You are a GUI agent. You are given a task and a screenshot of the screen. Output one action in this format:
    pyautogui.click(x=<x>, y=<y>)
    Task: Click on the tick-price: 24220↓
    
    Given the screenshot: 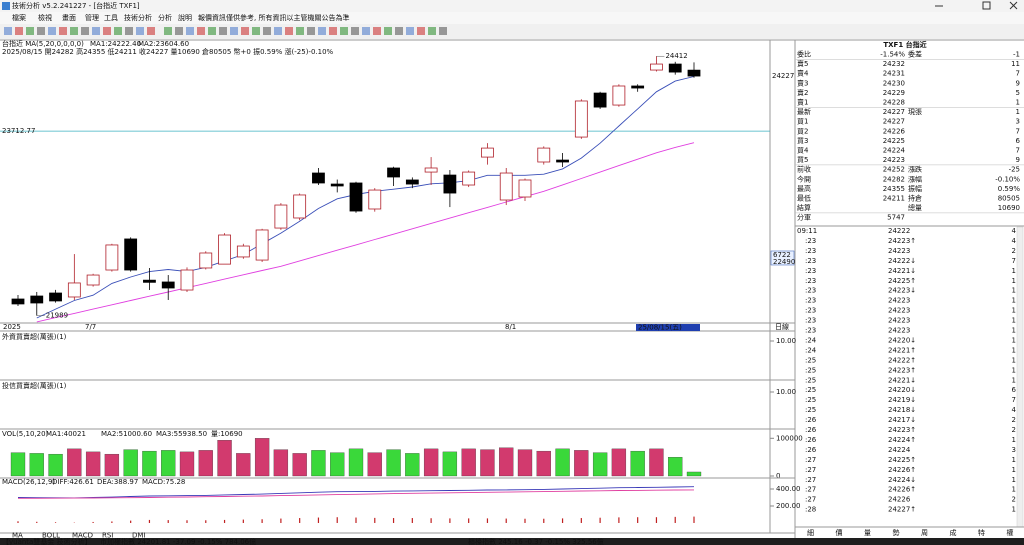 What is the action you would take?
    pyautogui.click(x=902, y=390)
    